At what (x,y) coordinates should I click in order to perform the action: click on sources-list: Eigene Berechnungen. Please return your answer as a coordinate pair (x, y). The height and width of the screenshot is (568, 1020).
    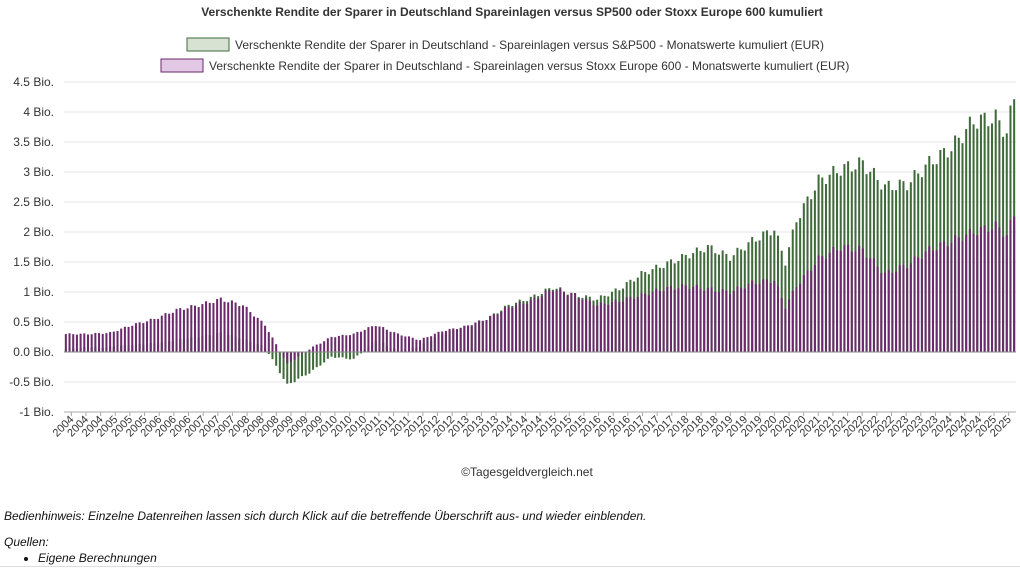
    Looking at the image, I should click on (80, 558).